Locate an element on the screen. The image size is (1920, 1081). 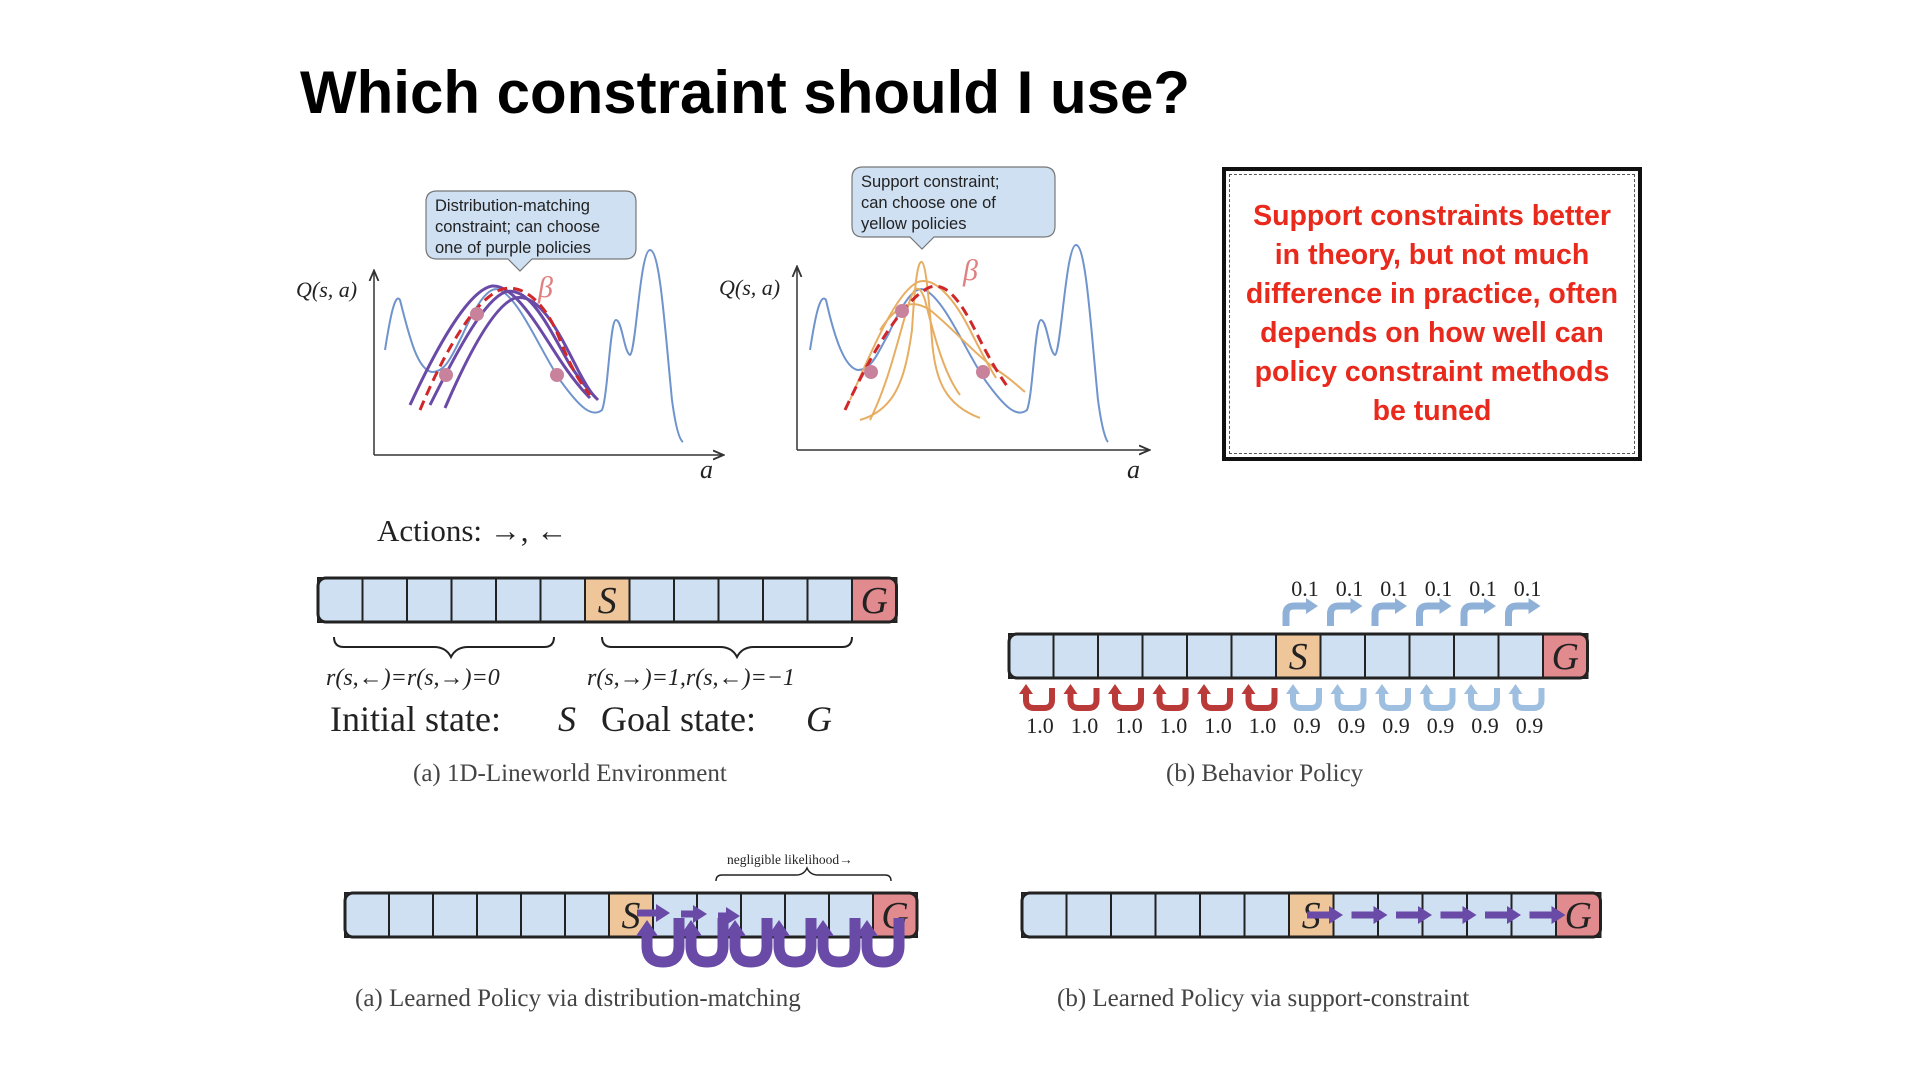
sc-right-arrow is located at coordinates (1503, 915).